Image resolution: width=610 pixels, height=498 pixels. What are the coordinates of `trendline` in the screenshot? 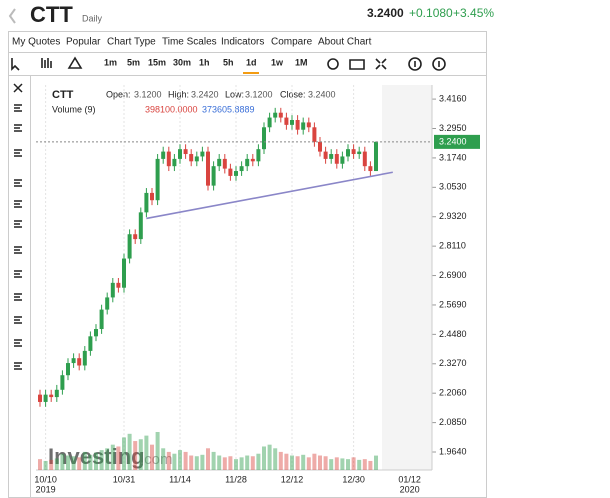 It's located at (269, 195).